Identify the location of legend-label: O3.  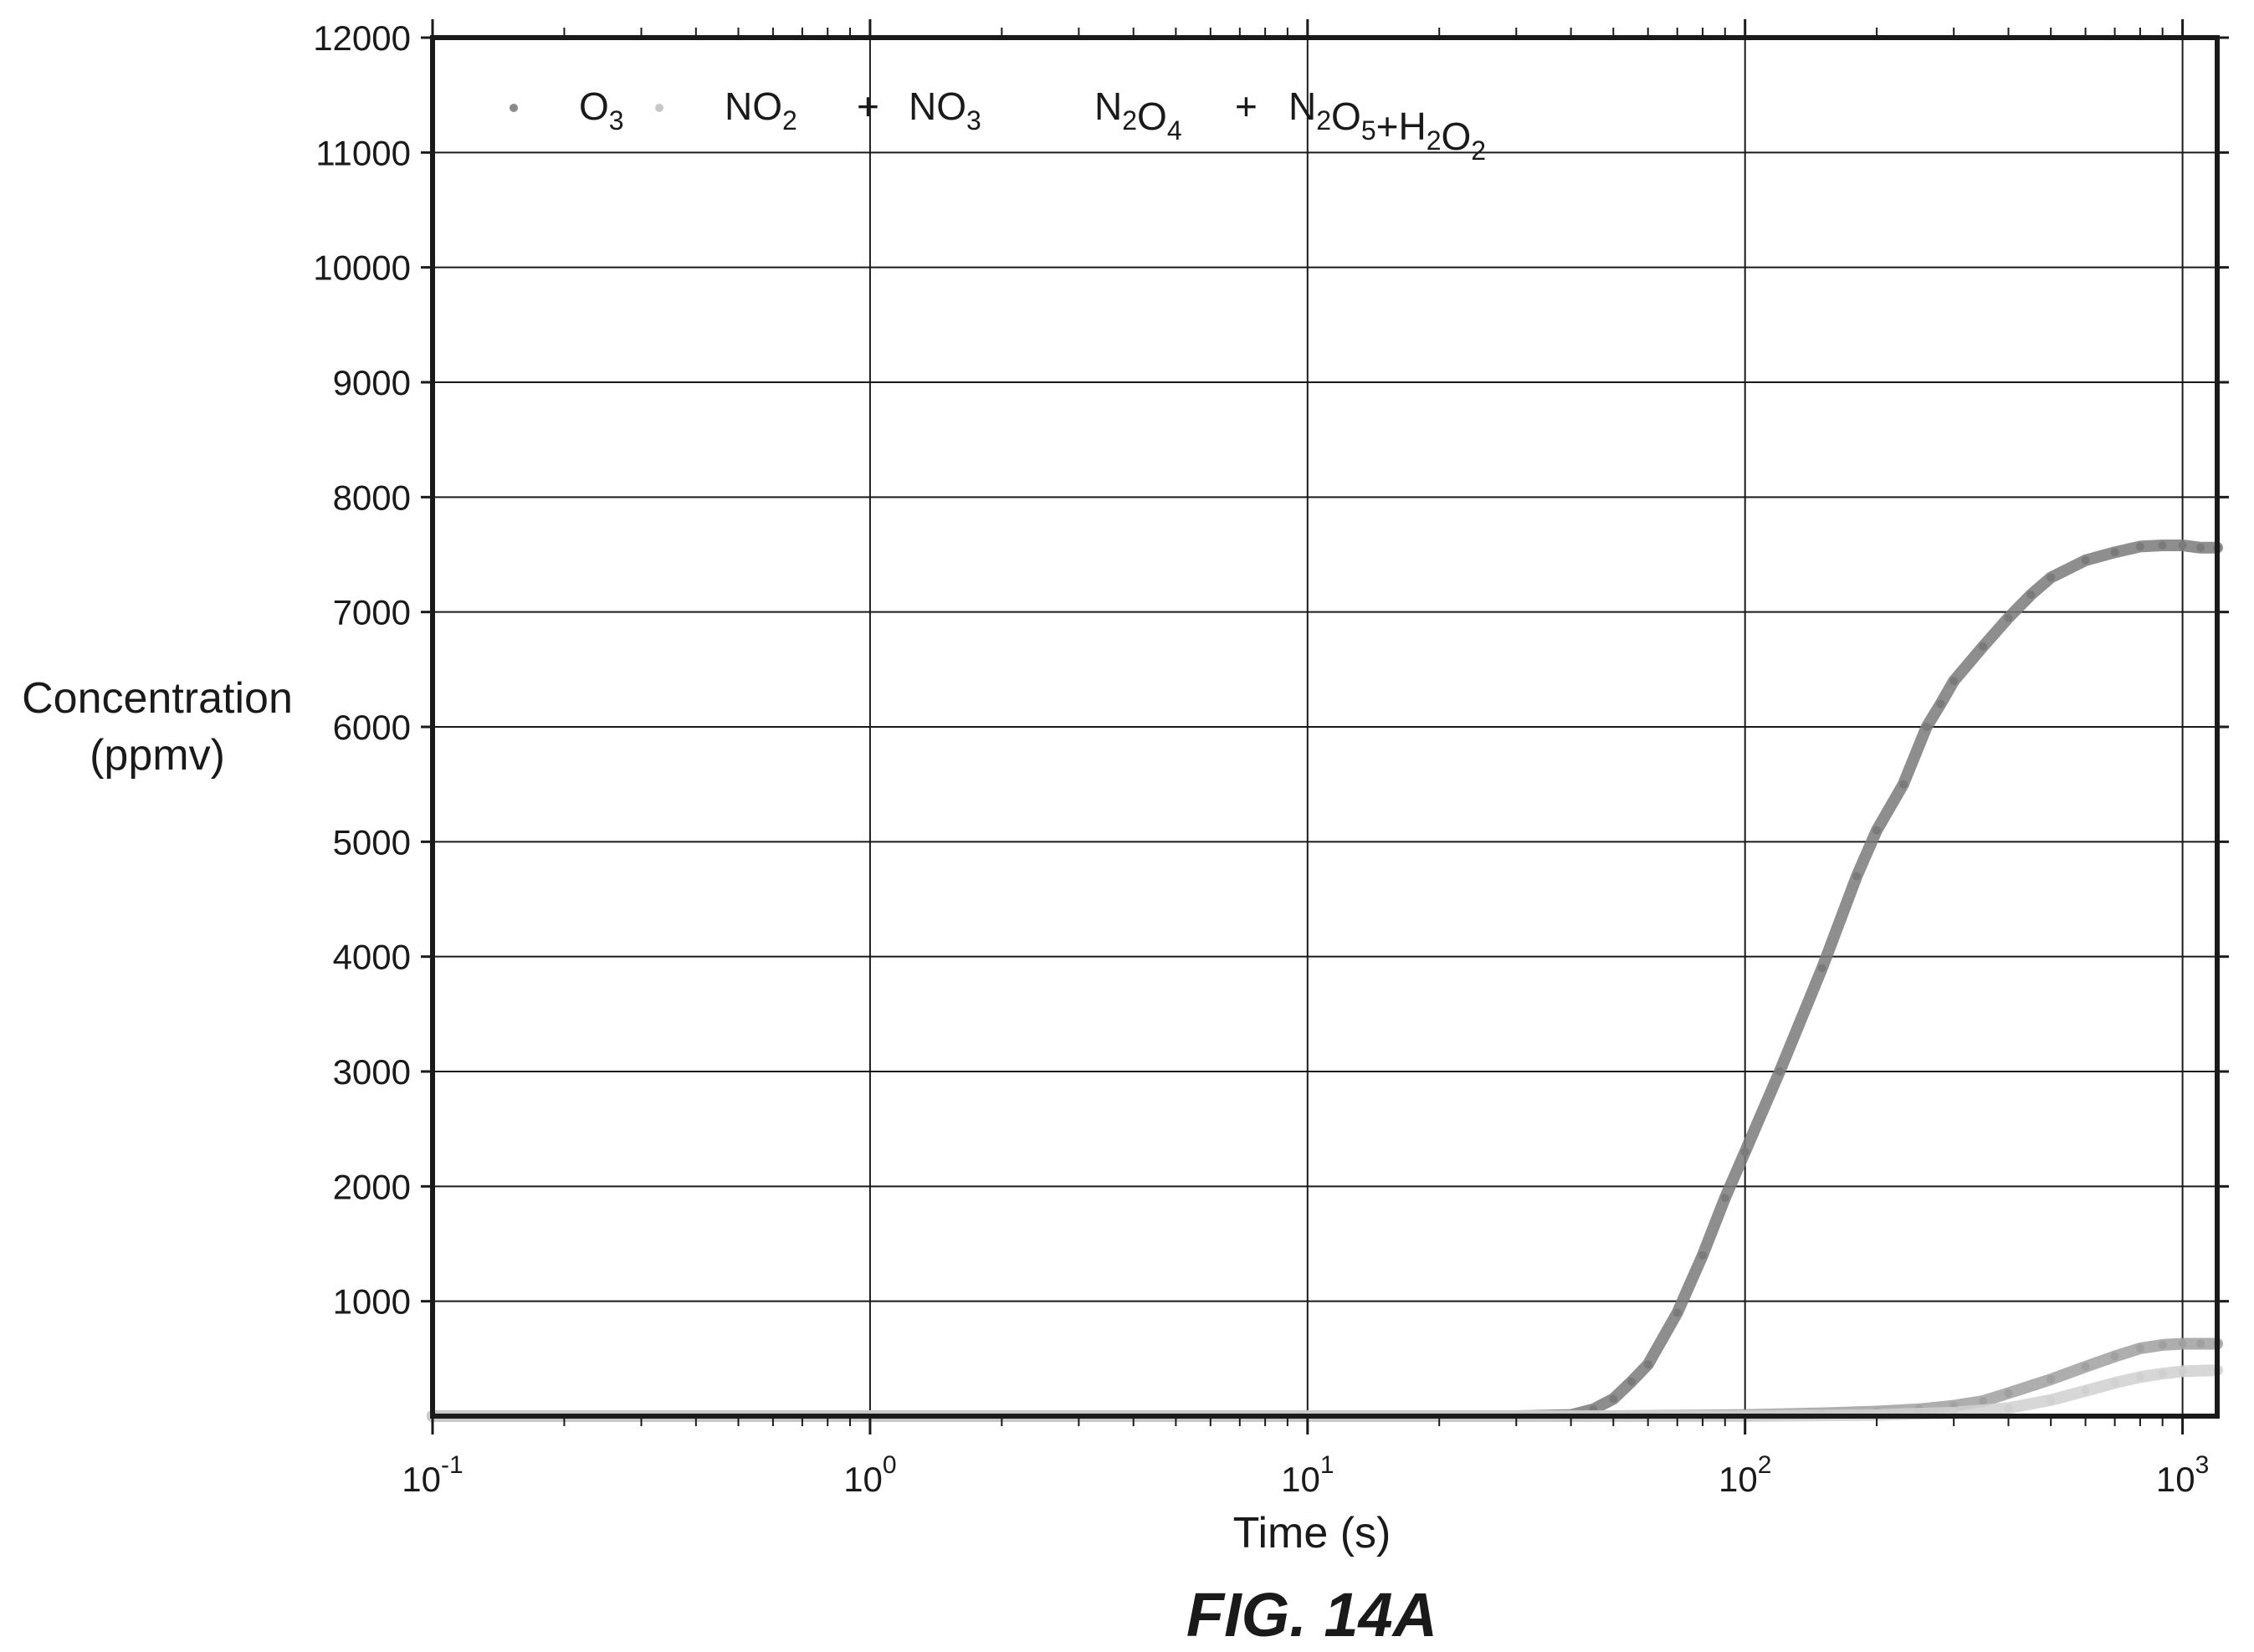
(601, 110).